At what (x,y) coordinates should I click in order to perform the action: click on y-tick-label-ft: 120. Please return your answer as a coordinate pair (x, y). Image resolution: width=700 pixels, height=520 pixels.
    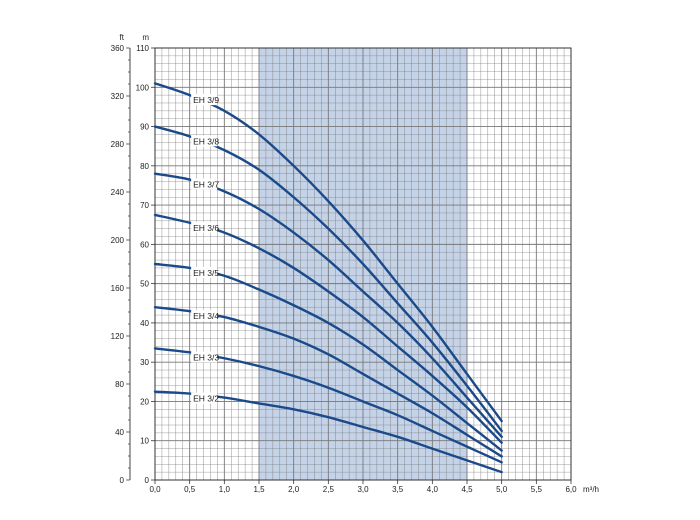
    Looking at the image, I should click on (118, 336).